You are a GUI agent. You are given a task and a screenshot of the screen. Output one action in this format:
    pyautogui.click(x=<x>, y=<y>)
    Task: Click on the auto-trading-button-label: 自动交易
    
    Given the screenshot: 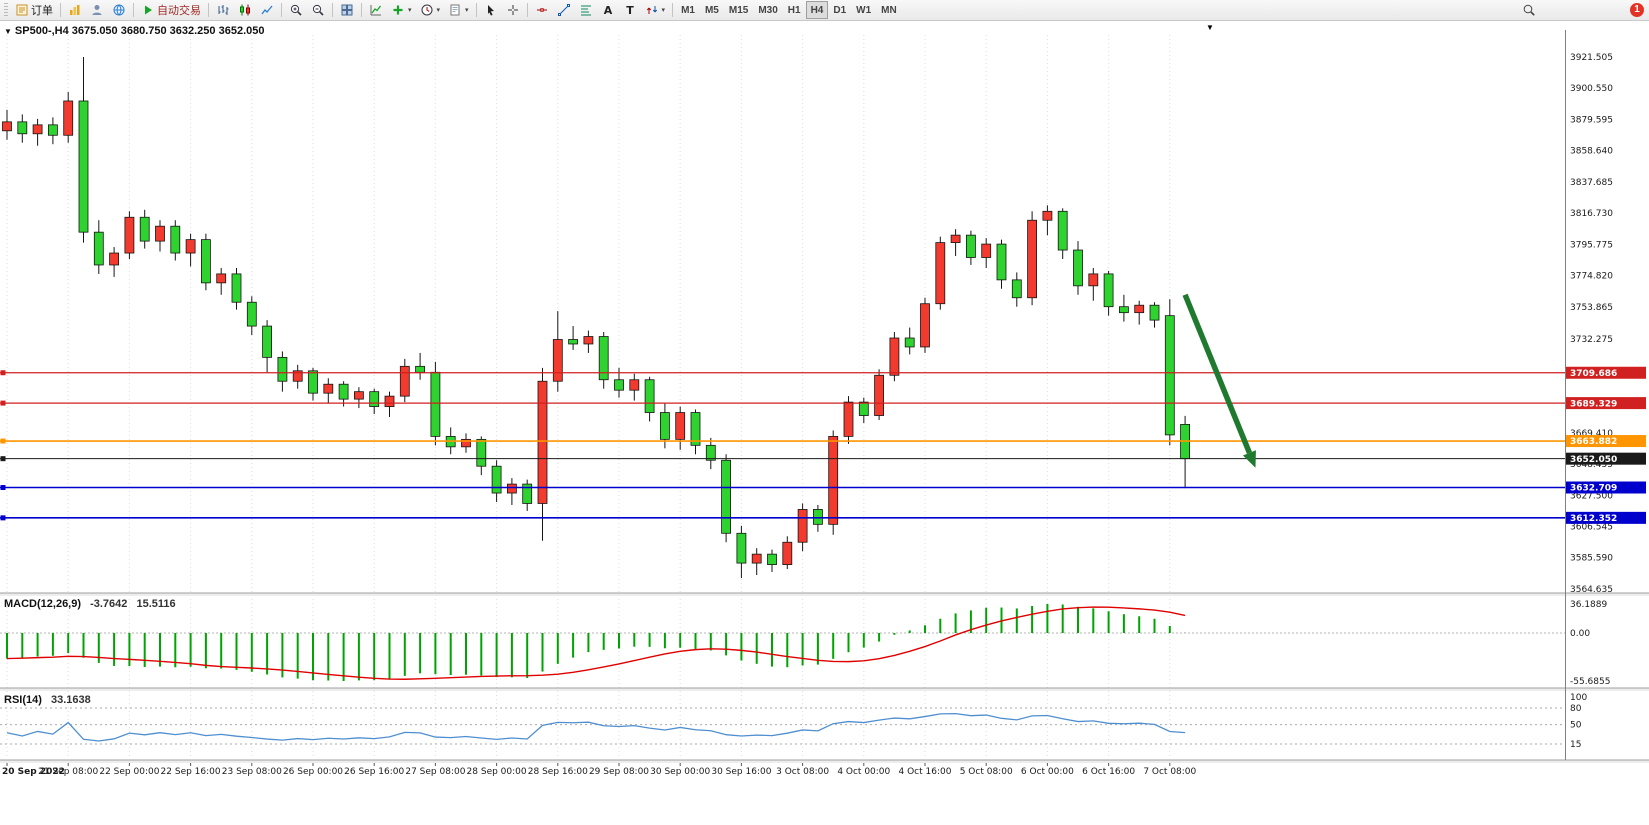 What is the action you would take?
    pyautogui.click(x=179, y=11)
    